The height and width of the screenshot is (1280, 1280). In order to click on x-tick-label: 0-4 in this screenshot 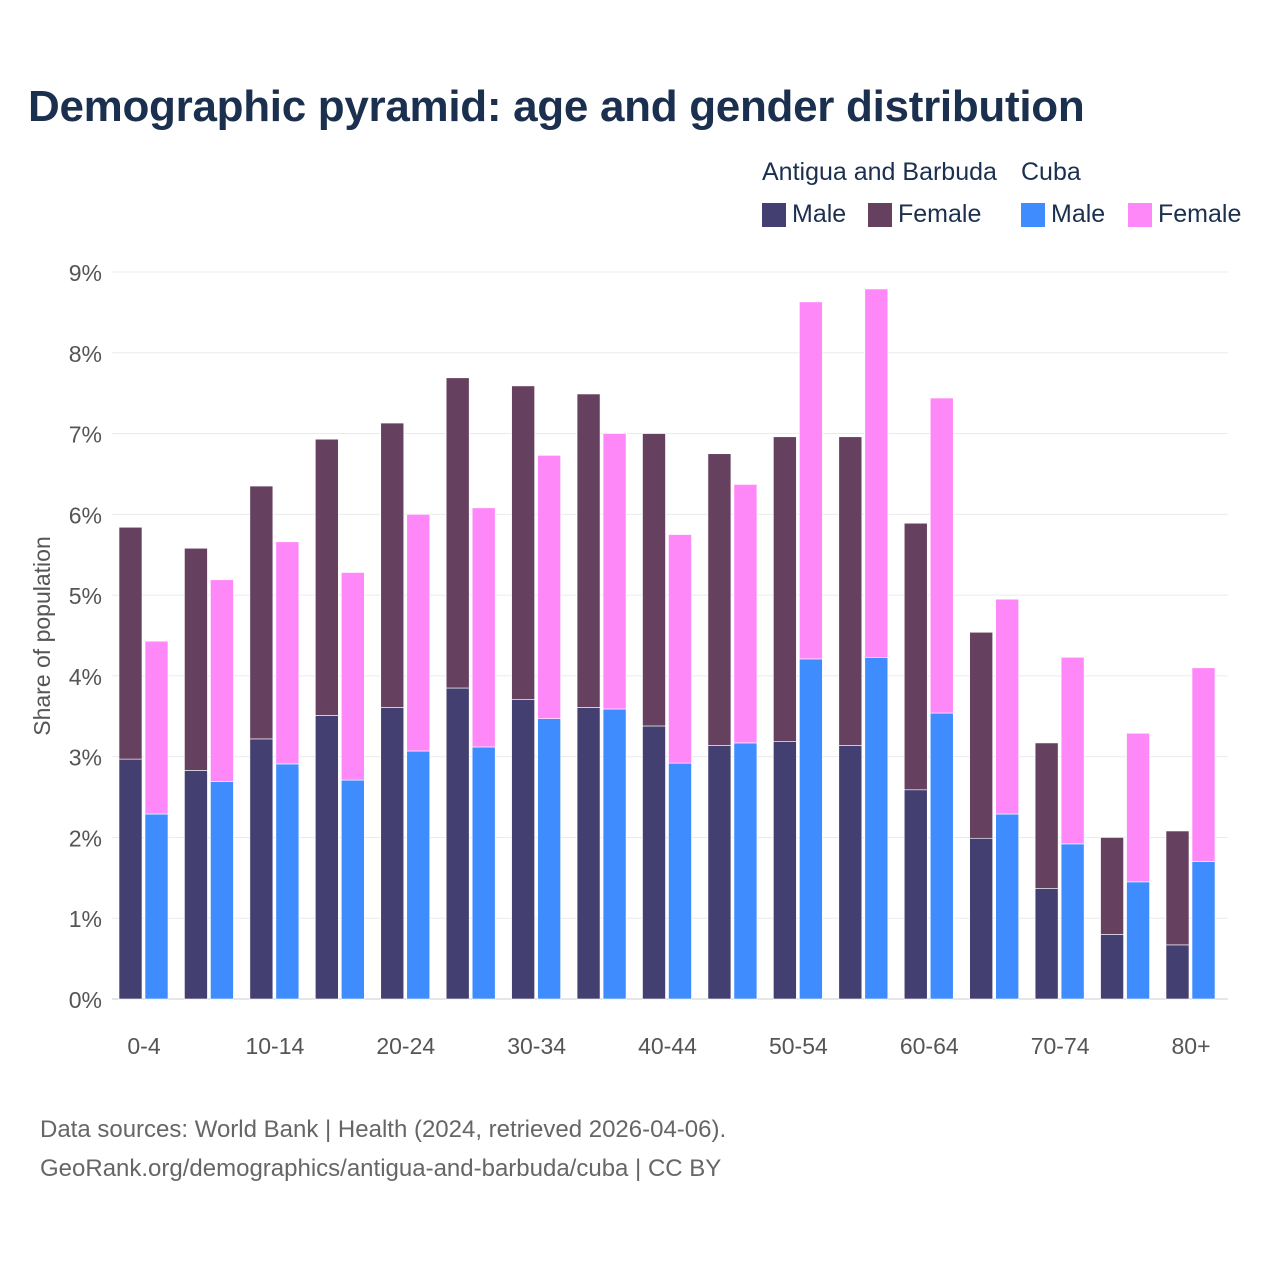, I will do `click(143, 1046)`.